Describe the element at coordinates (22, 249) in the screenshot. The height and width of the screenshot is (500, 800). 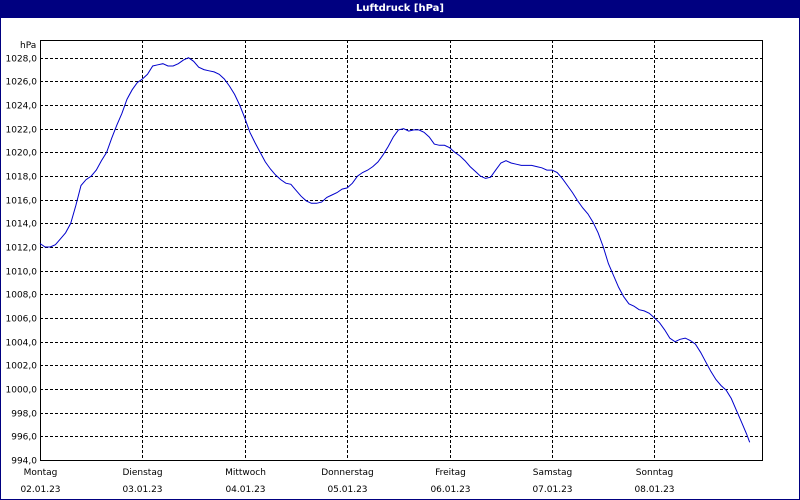
I see `y-tick-label: 1012,0` at that location.